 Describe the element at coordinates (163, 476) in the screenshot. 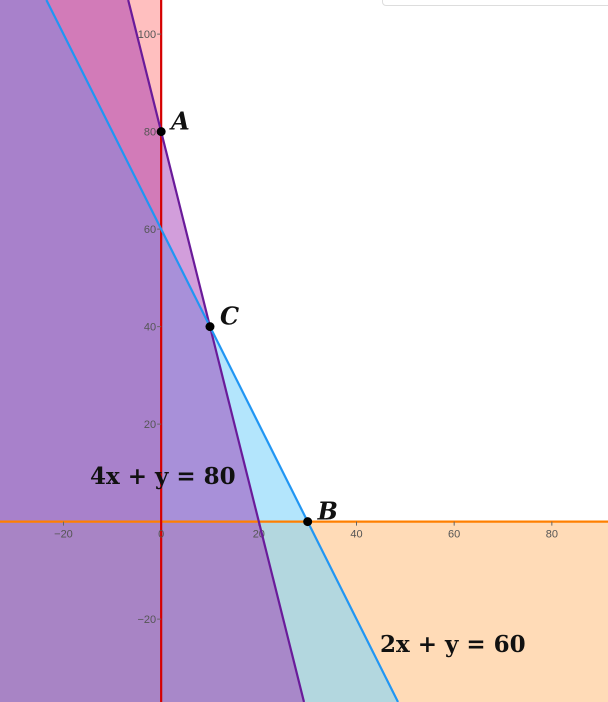

I see `equation-label-4x-y-80: 4x + y = 80` at that location.